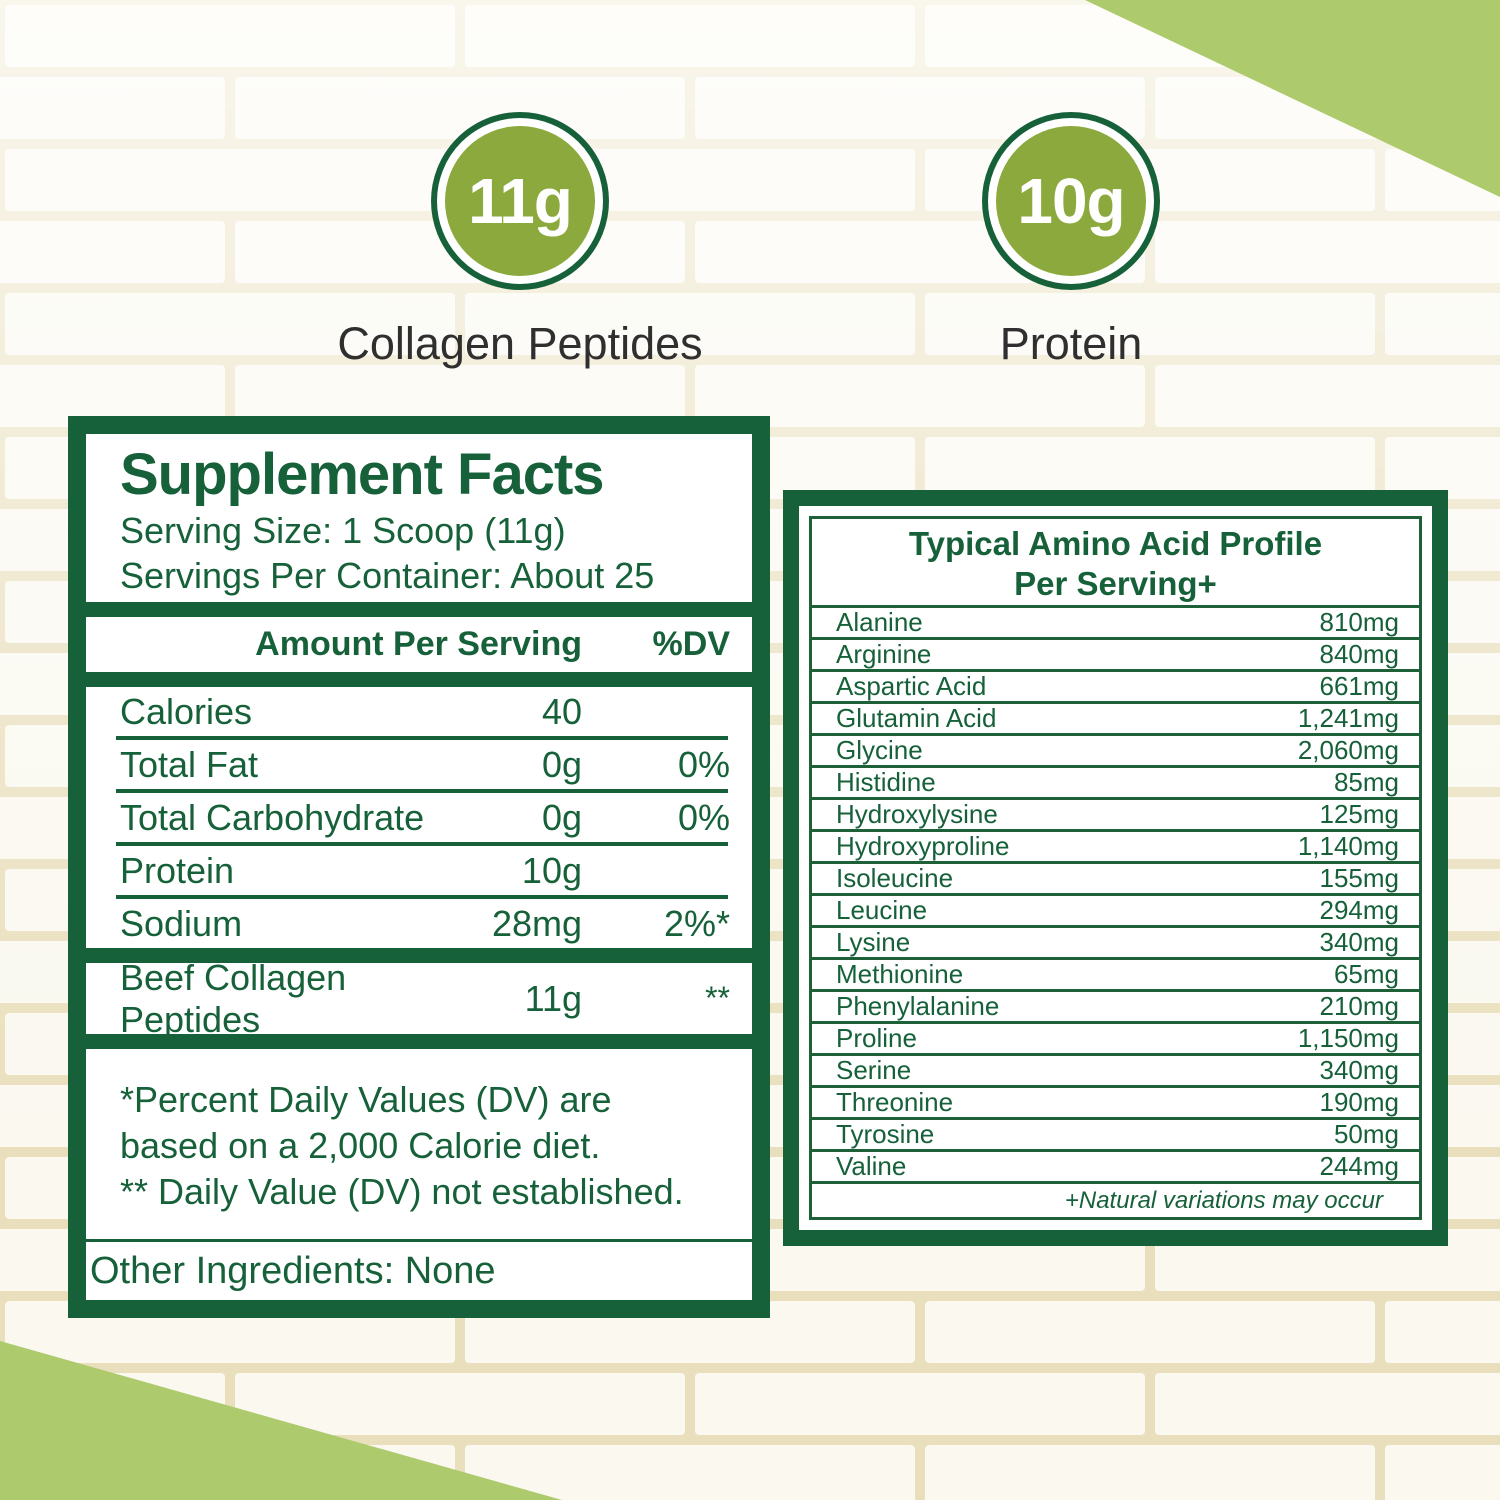  Describe the element at coordinates (1348, 718) in the screenshot. I see `amino-acid-amount: 1,241mg` at that location.